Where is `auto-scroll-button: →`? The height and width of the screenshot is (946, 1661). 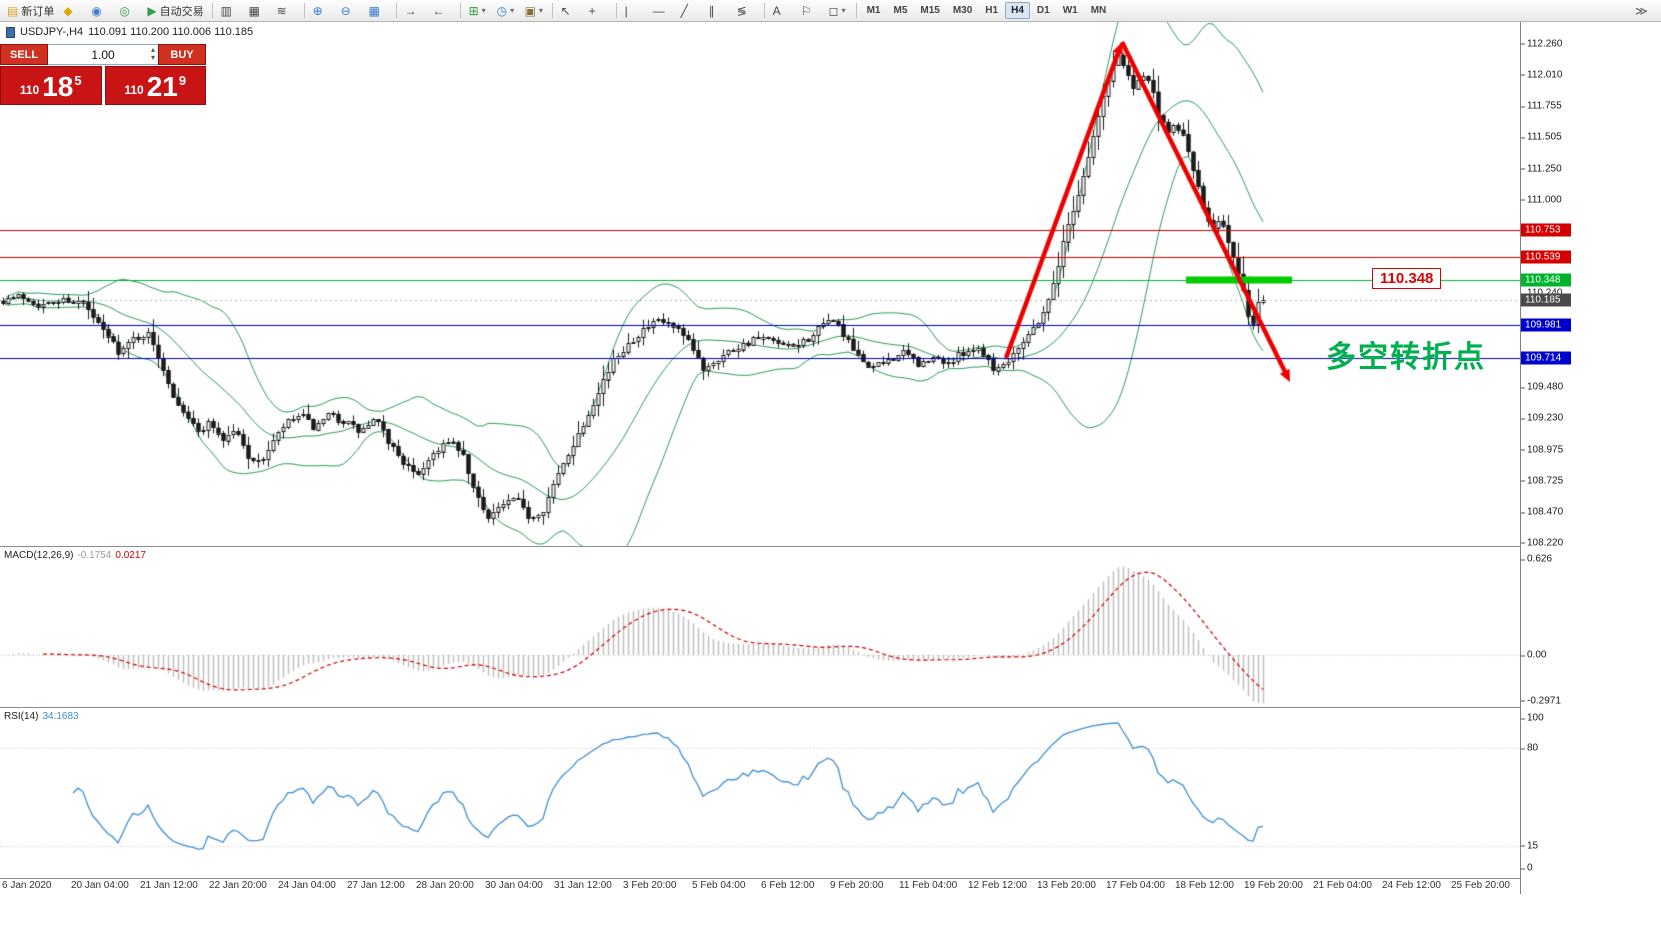
auto-scroll-button: → is located at coordinates (414, 10).